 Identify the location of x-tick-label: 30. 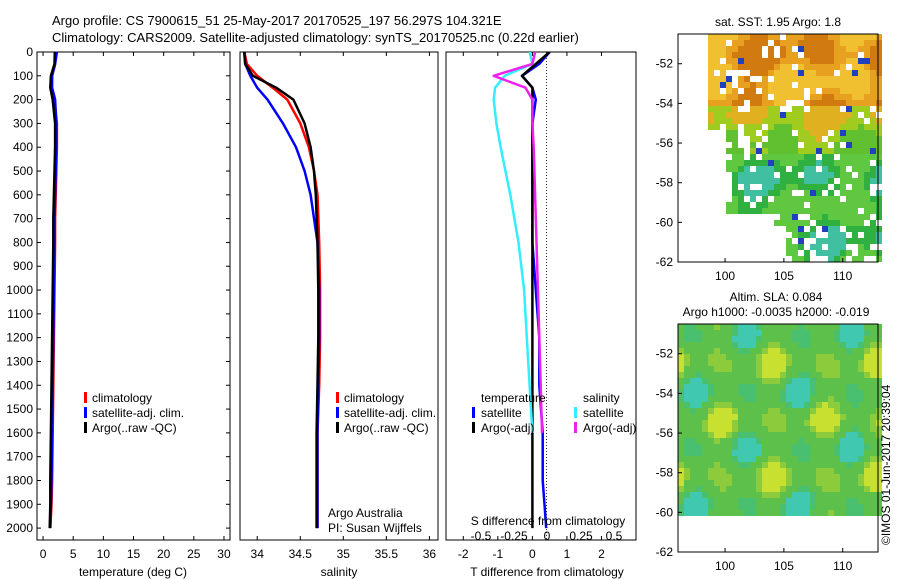
(224, 554).